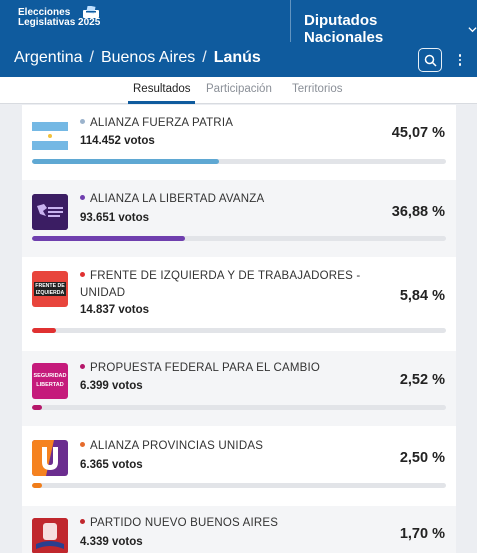  I want to click on breadcrumb-country: Argentina, so click(48, 57).